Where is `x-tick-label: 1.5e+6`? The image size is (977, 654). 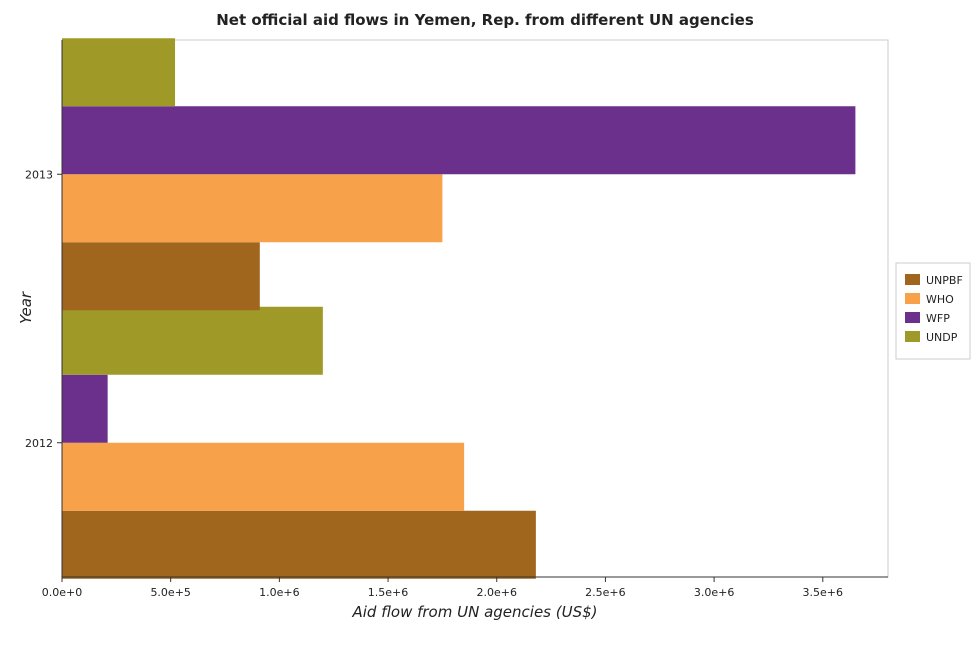
x-tick-label: 1.5e+6 is located at coordinates (388, 592).